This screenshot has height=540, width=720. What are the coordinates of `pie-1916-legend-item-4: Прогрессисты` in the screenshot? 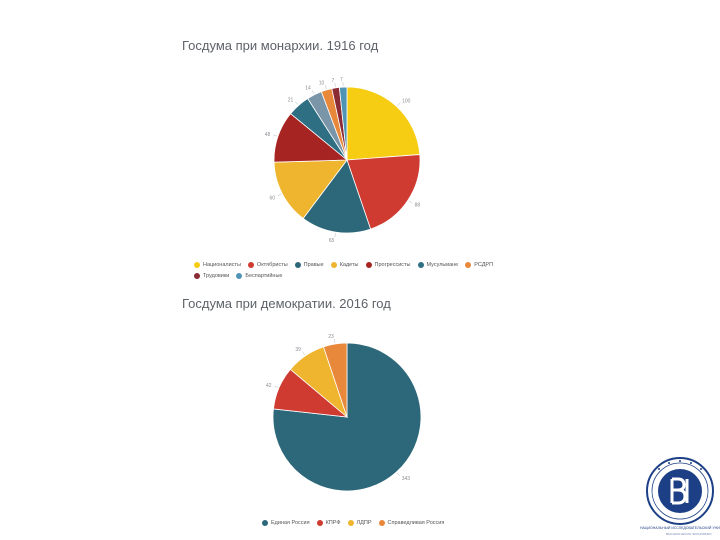 It's located at (388, 265).